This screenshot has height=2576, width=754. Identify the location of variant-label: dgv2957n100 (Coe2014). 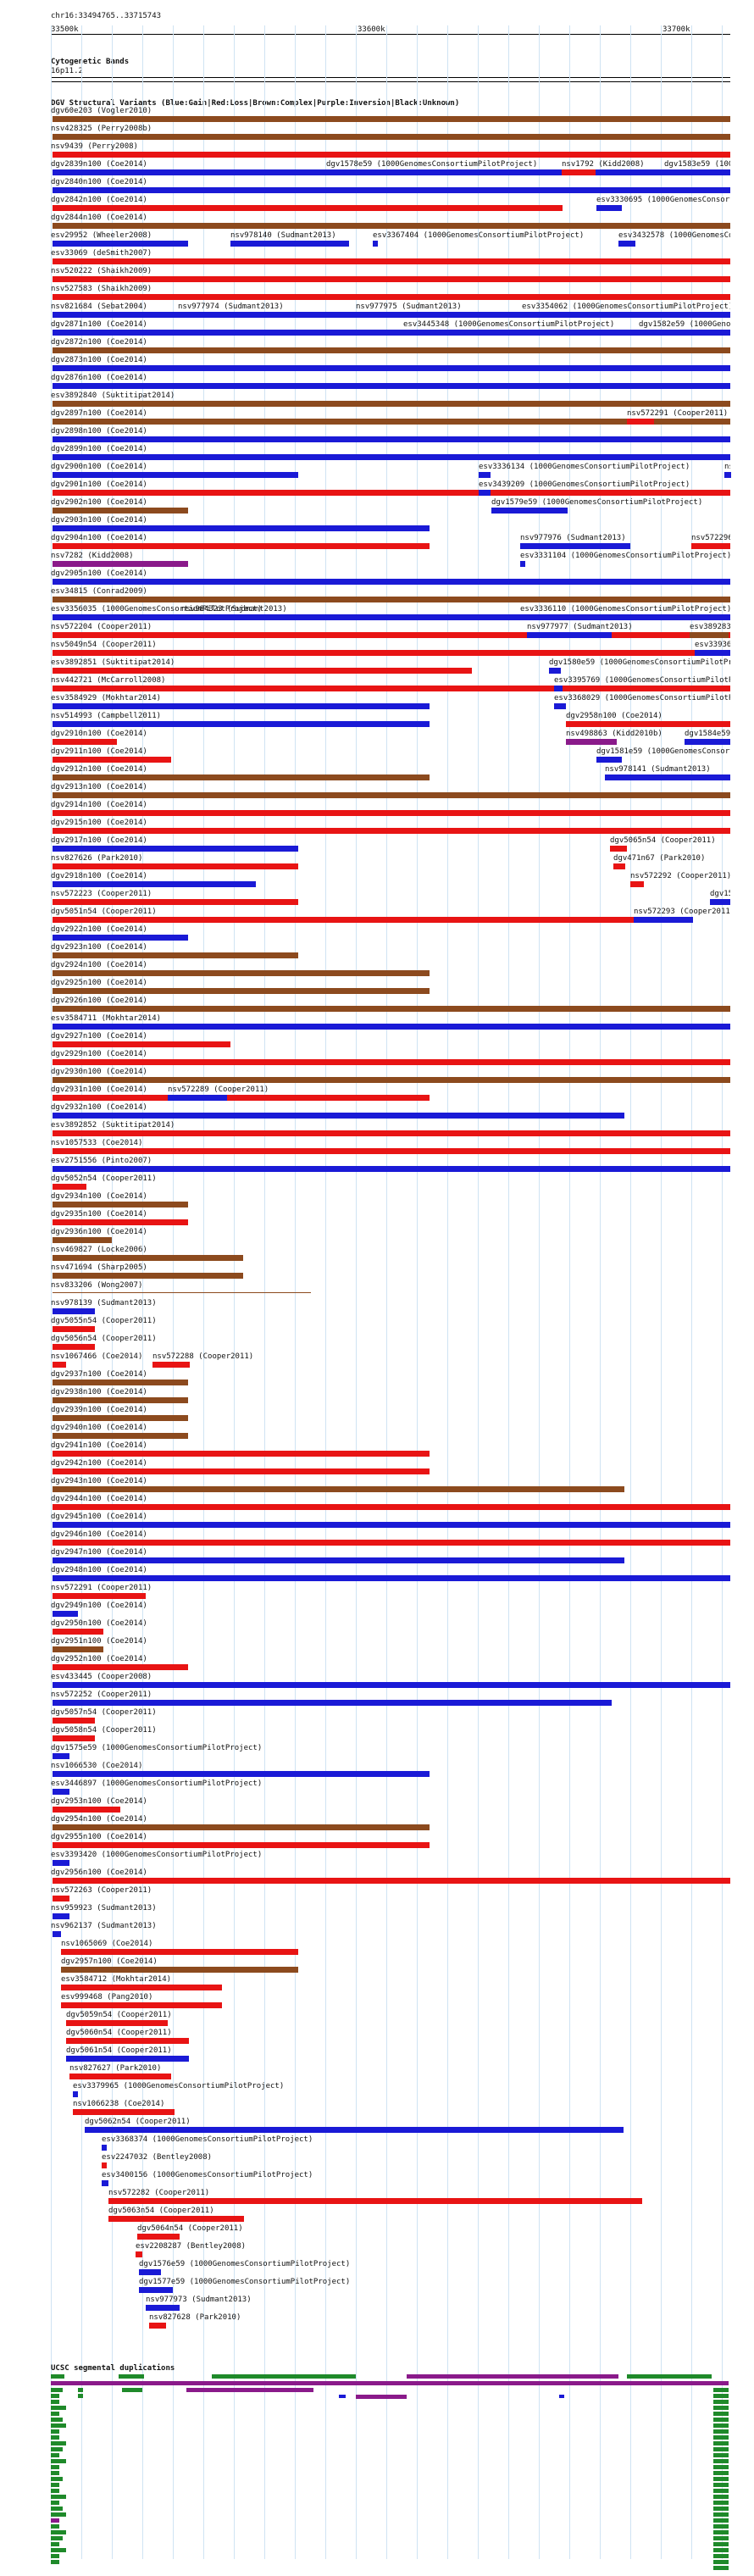
(109, 1961).